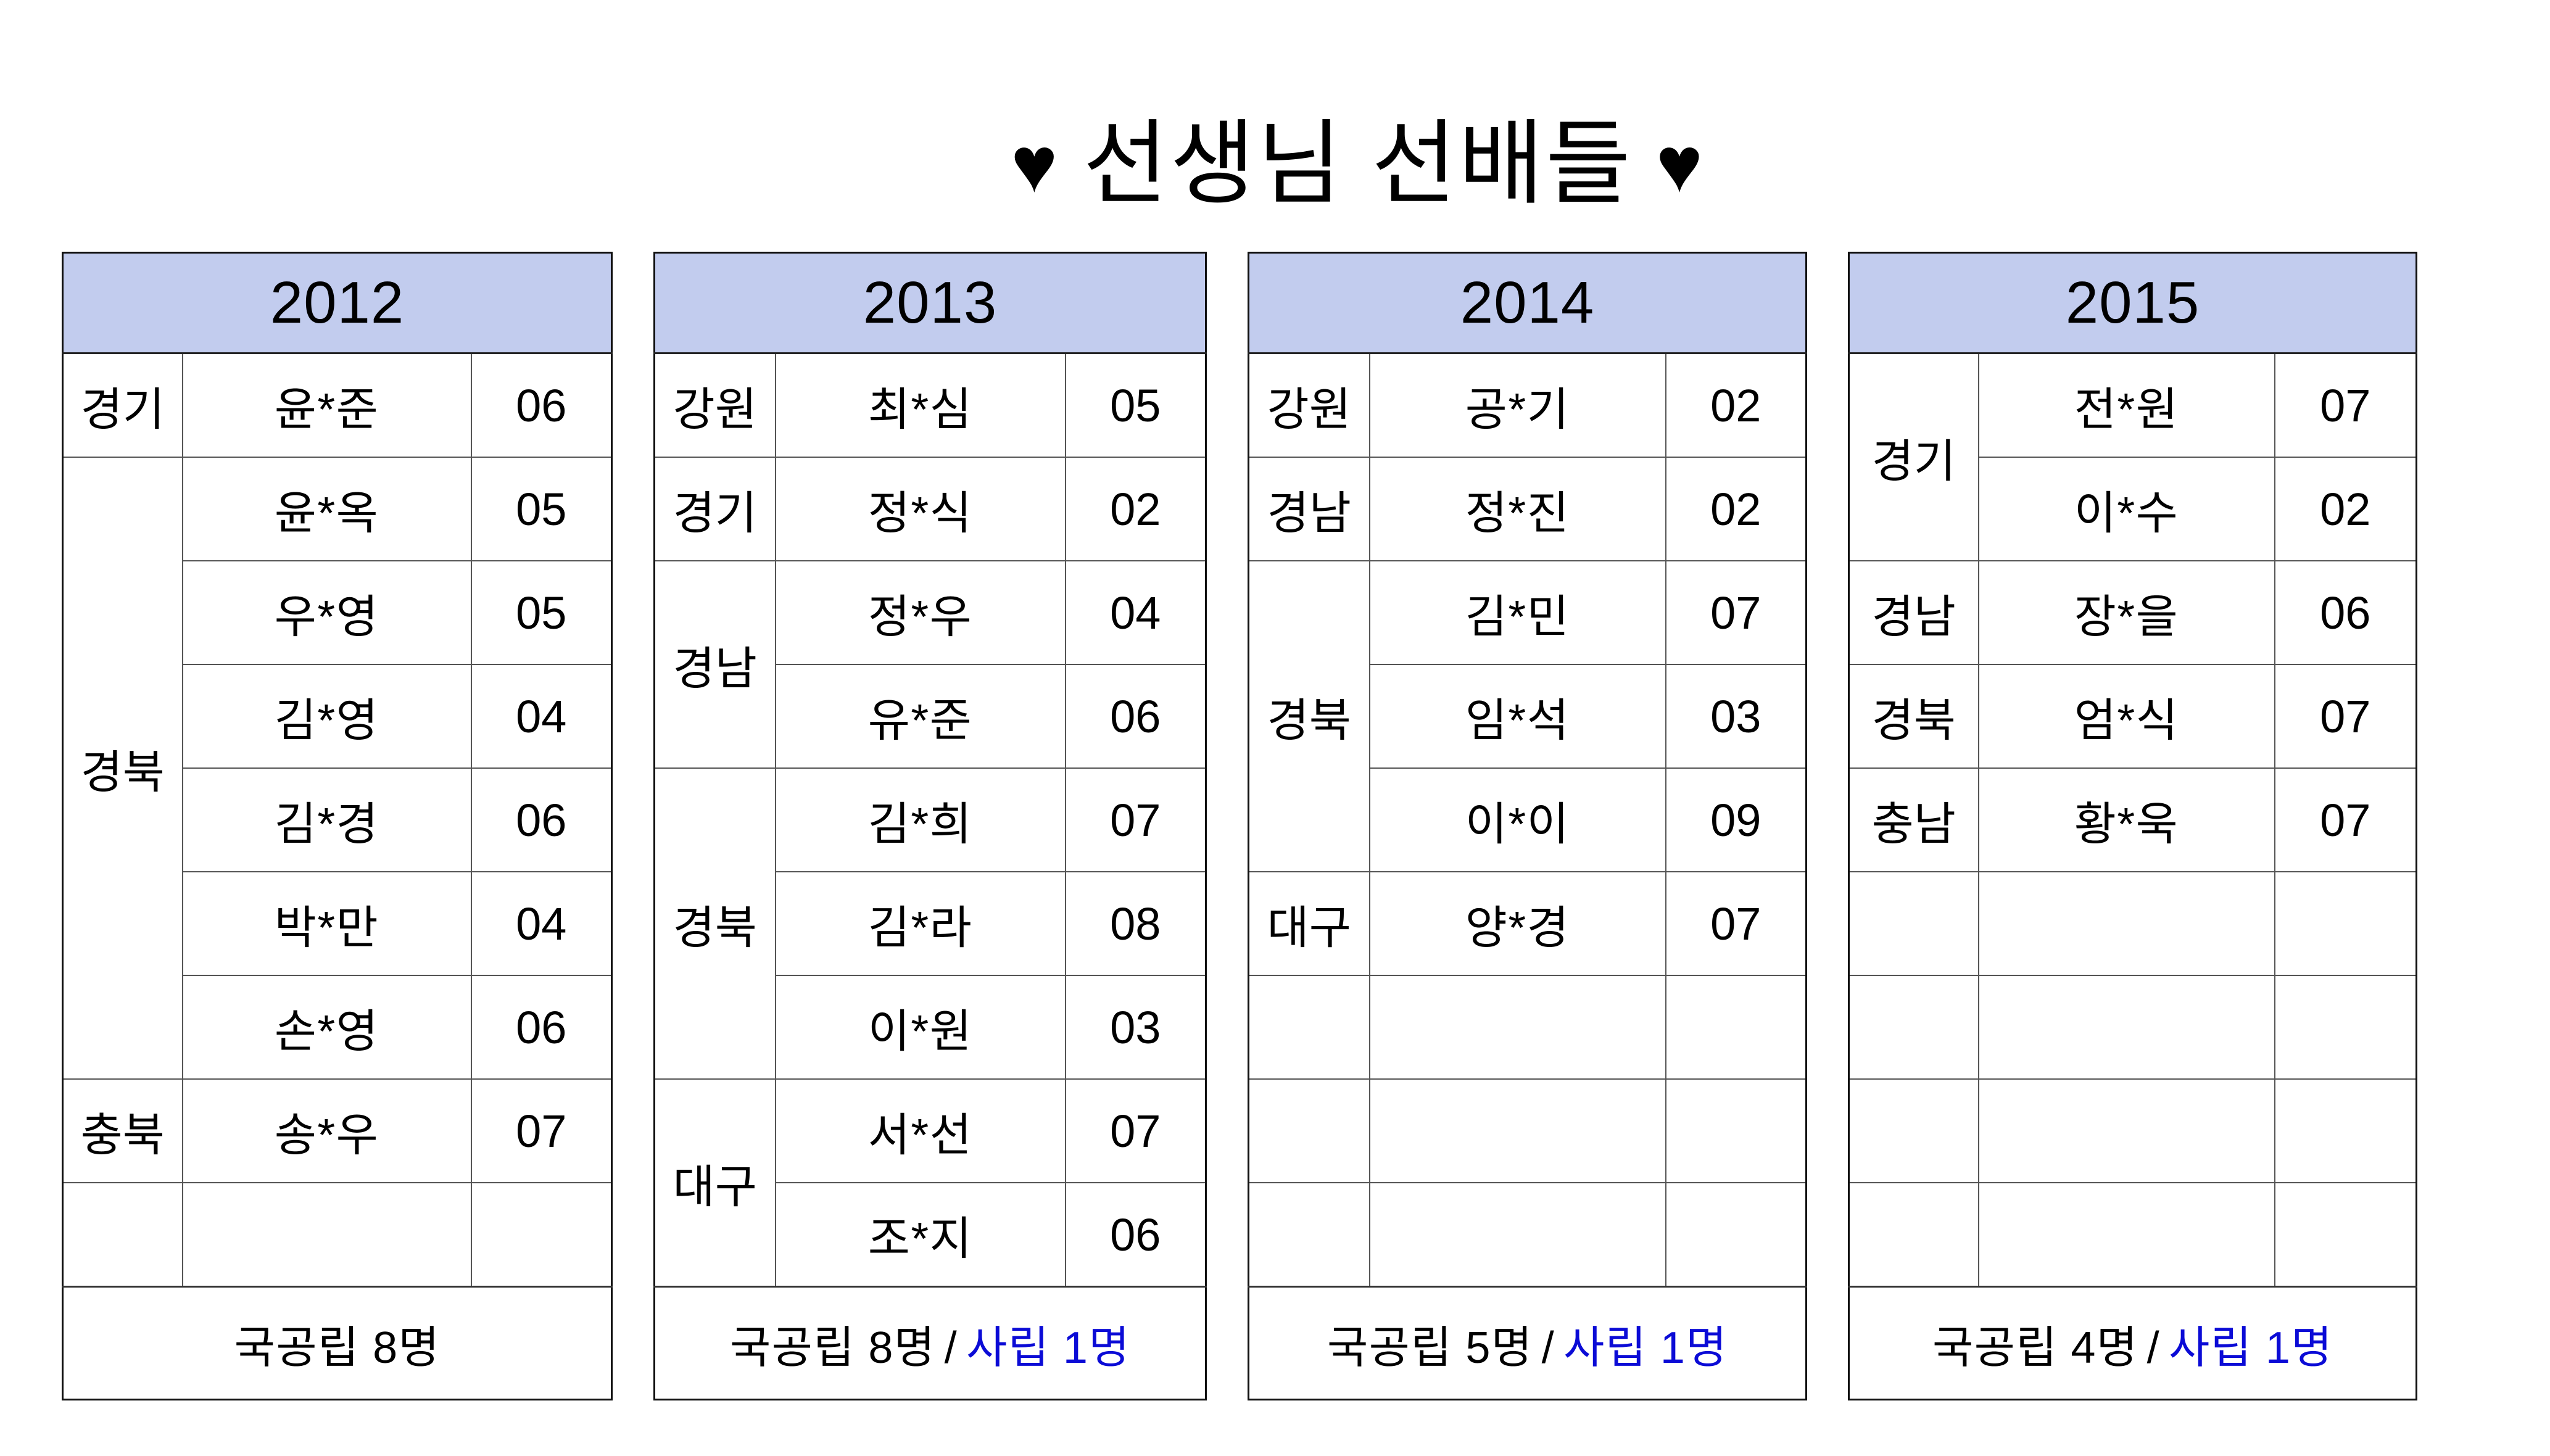 The width and height of the screenshot is (2550, 1456). What do you see at coordinates (327, 820) in the screenshot?
I see `name-cell: 김*경` at bounding box center [327, 820].